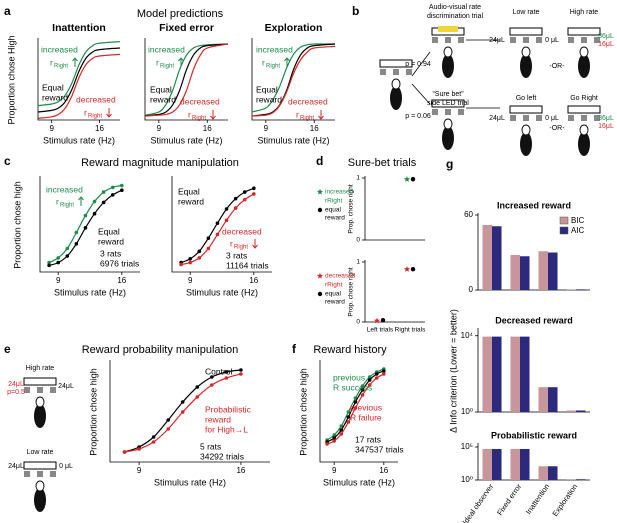  Describe the element at coordinates (222, 456) in the screenshot. I see `annotation: 34292 trials` at that location.